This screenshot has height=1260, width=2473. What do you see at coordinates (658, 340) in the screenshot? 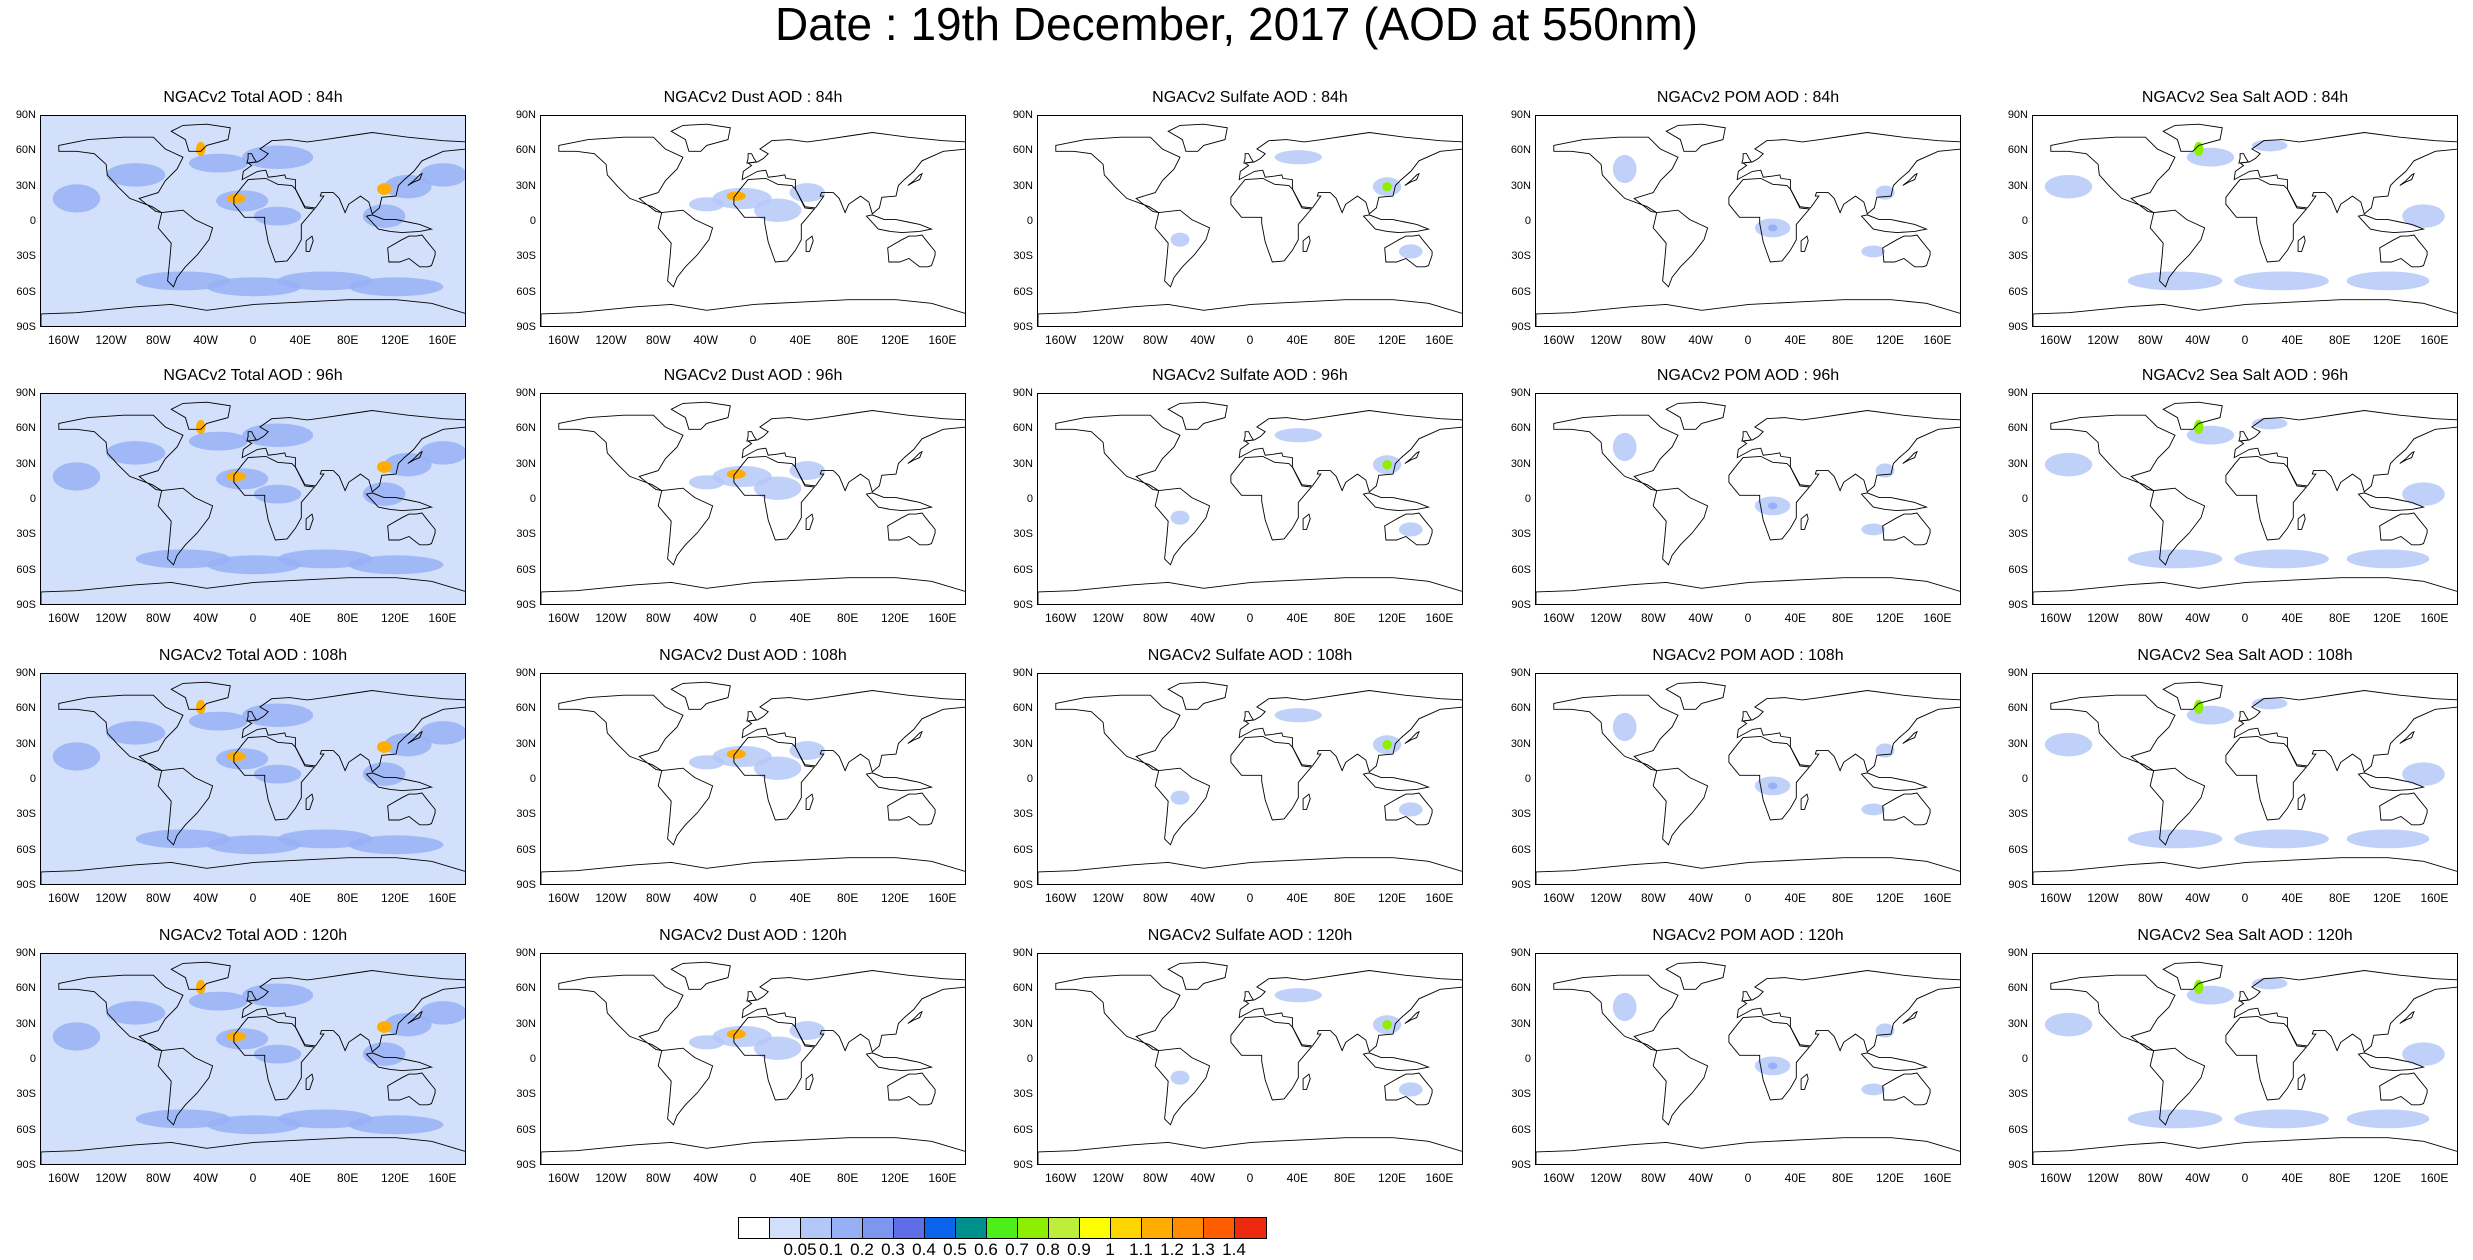
I see `lon-tick-label: 80W` at bounding box center [658, 340].